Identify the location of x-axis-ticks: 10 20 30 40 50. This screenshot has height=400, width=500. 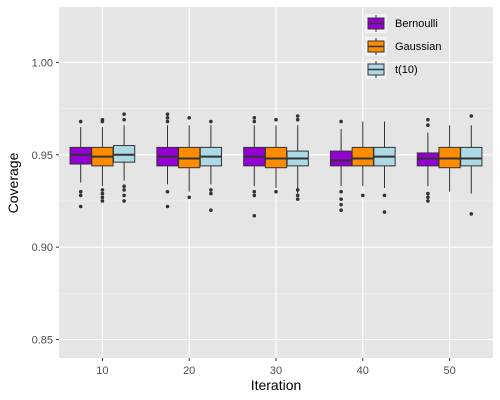
(276, 367).